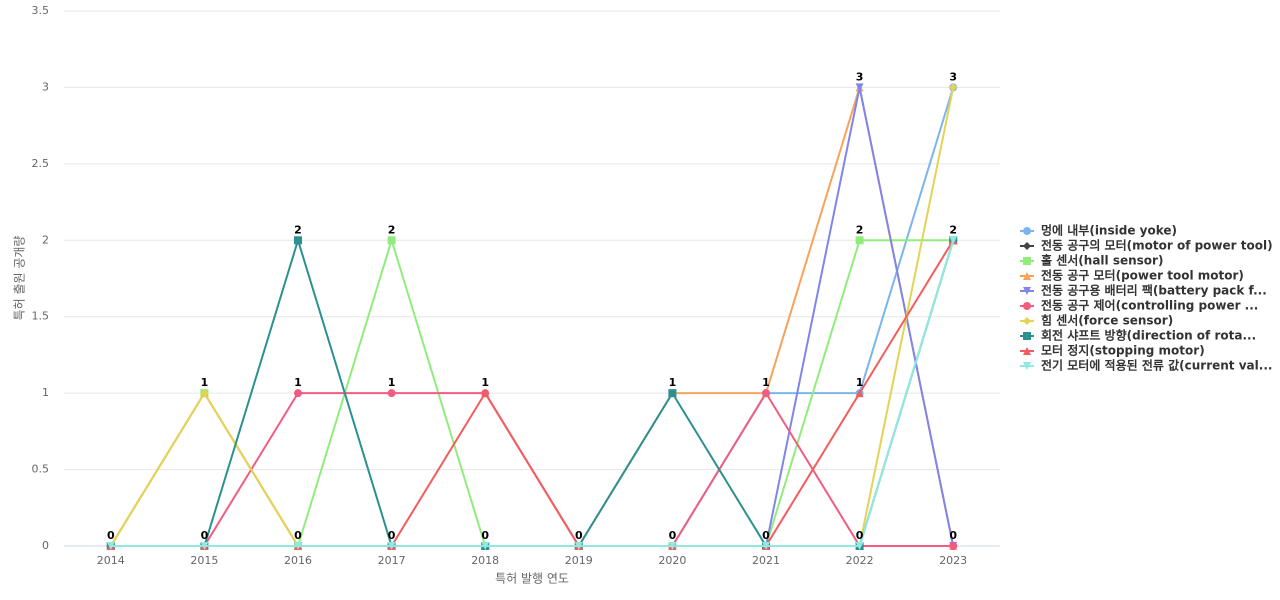 Image resolution: width=1280 pixels, height=600 pixels. What do you see at coordinates (860, 560) in the screenshot?
I see `x-tick-label: 2022` at bounding box center [860, 560].